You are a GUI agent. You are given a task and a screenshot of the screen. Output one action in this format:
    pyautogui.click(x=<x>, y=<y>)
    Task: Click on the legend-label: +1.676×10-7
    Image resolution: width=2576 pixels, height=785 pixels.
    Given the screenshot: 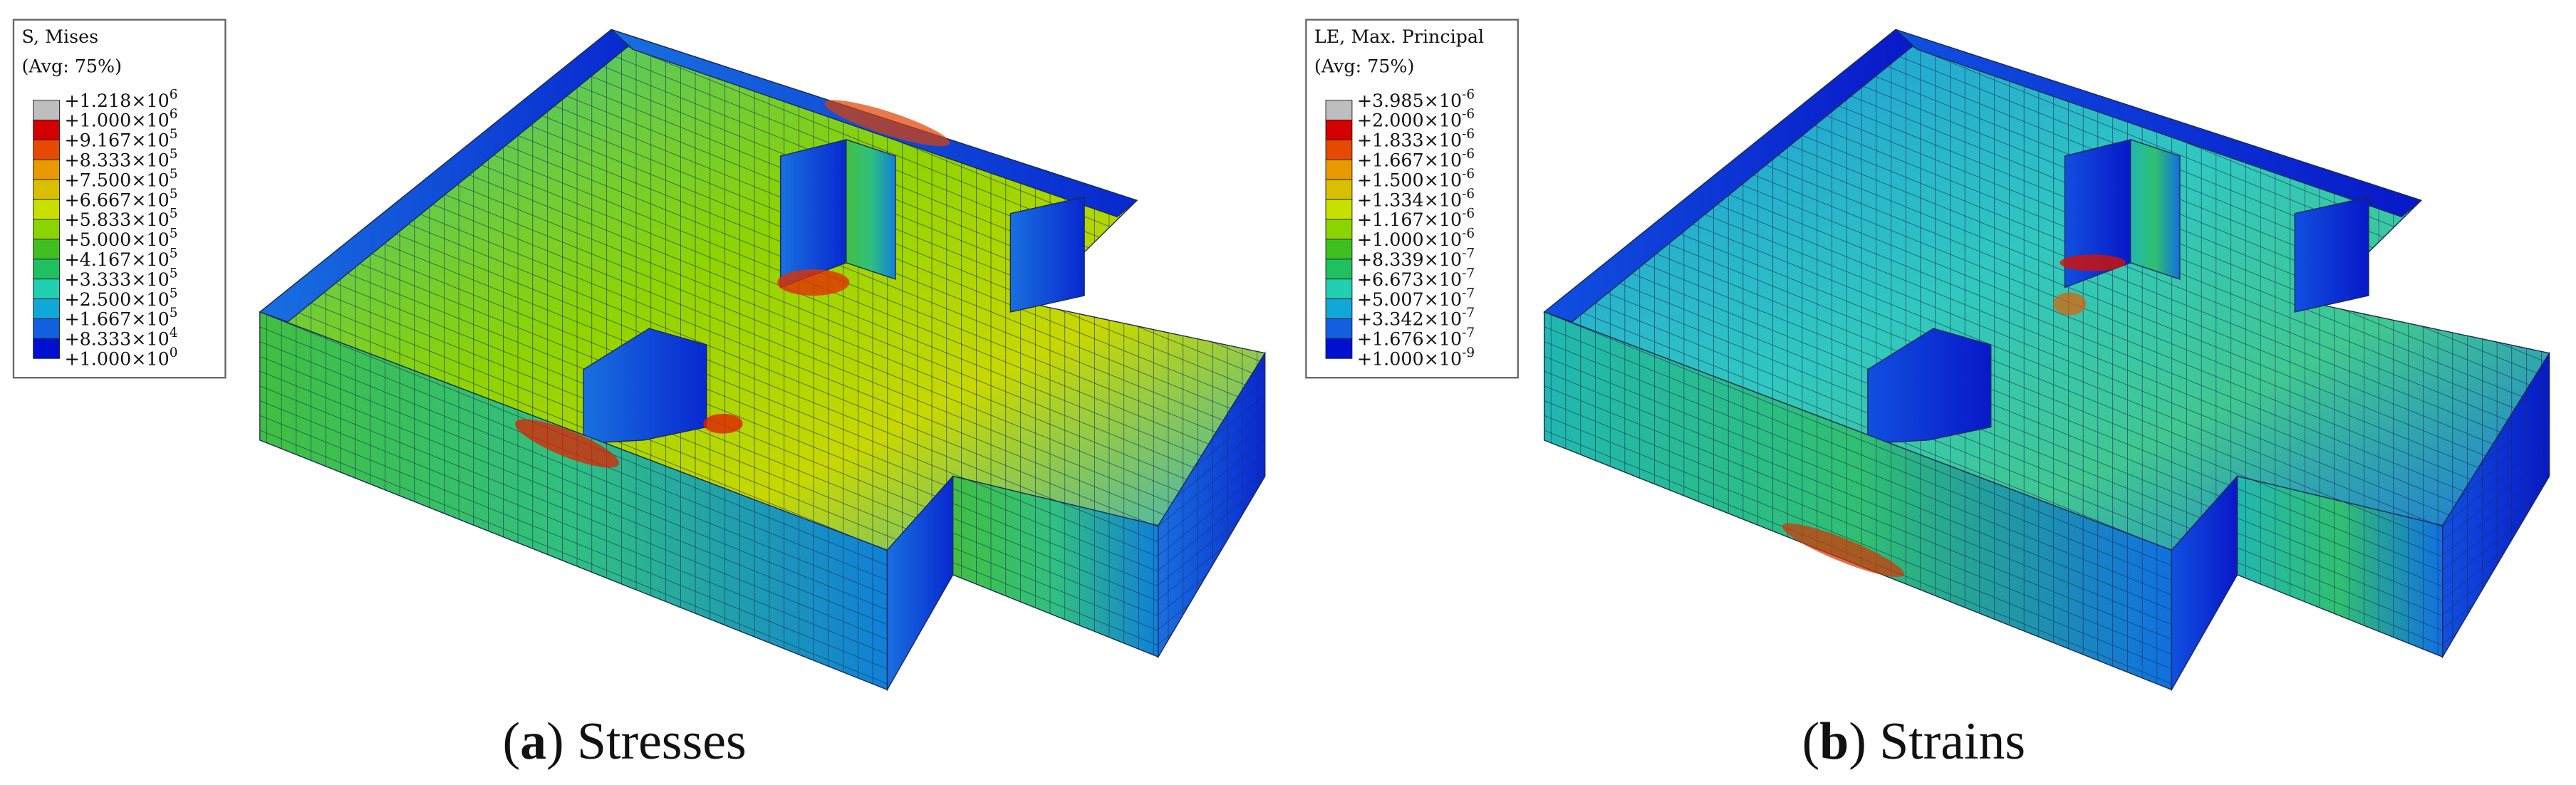 What is the action you would take?
    pyautogui.click(x=1416, y=338)
    